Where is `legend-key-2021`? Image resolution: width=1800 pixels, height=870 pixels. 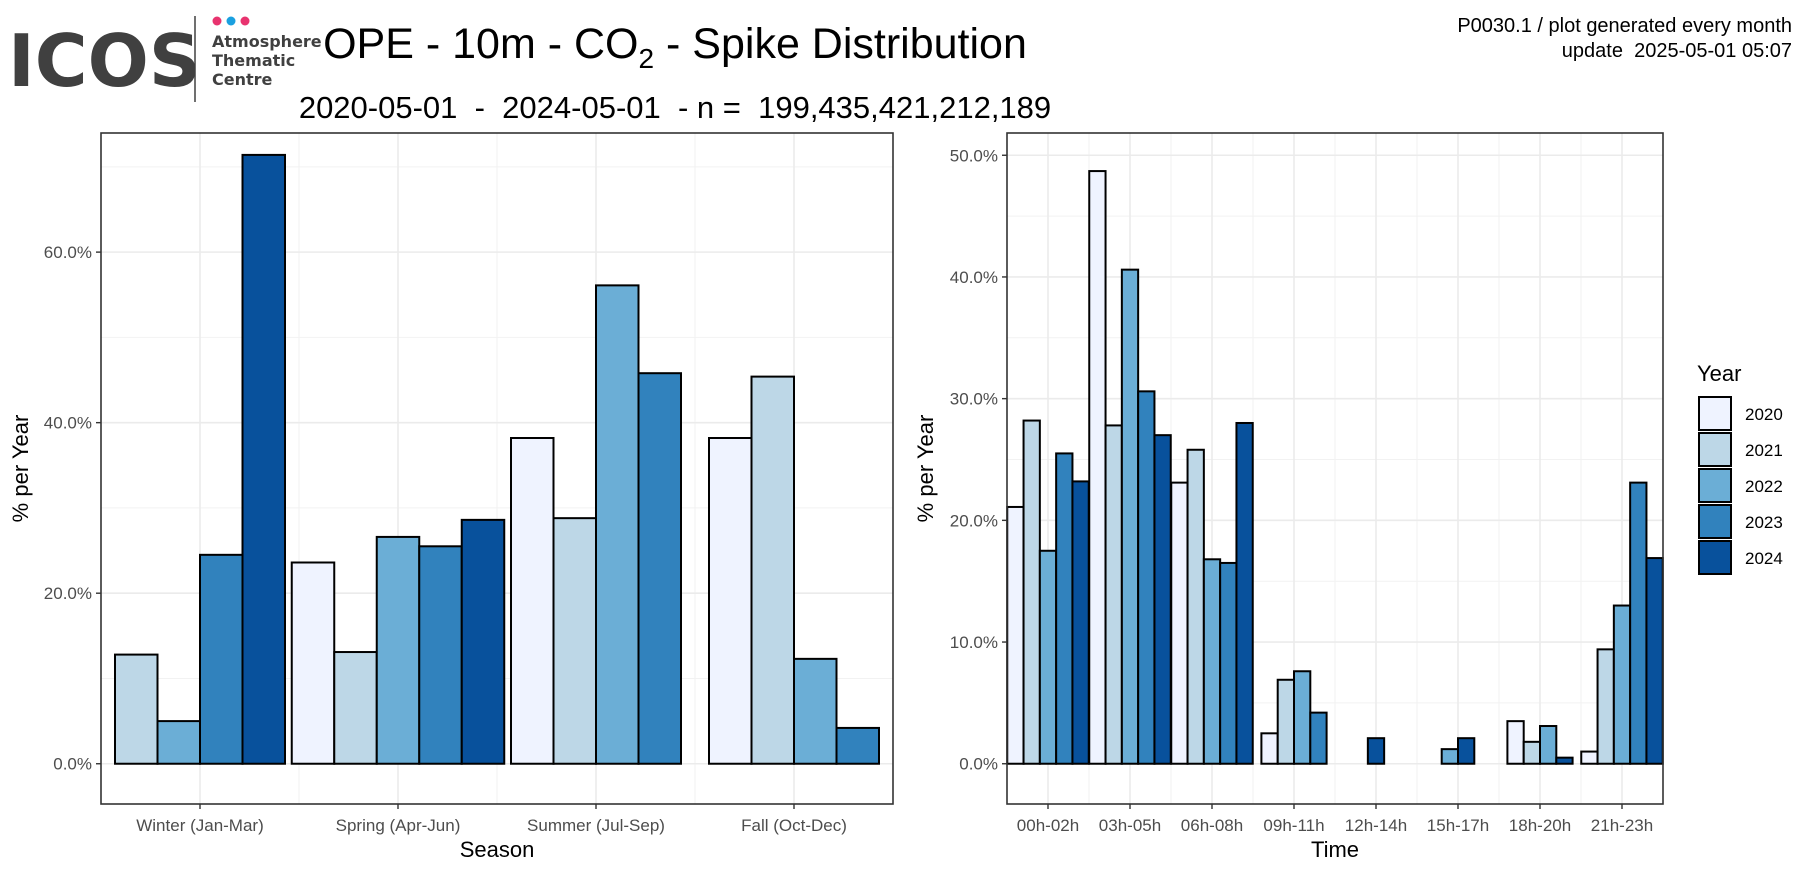
legend-key-2021 is located at coordinates (1715, 449).